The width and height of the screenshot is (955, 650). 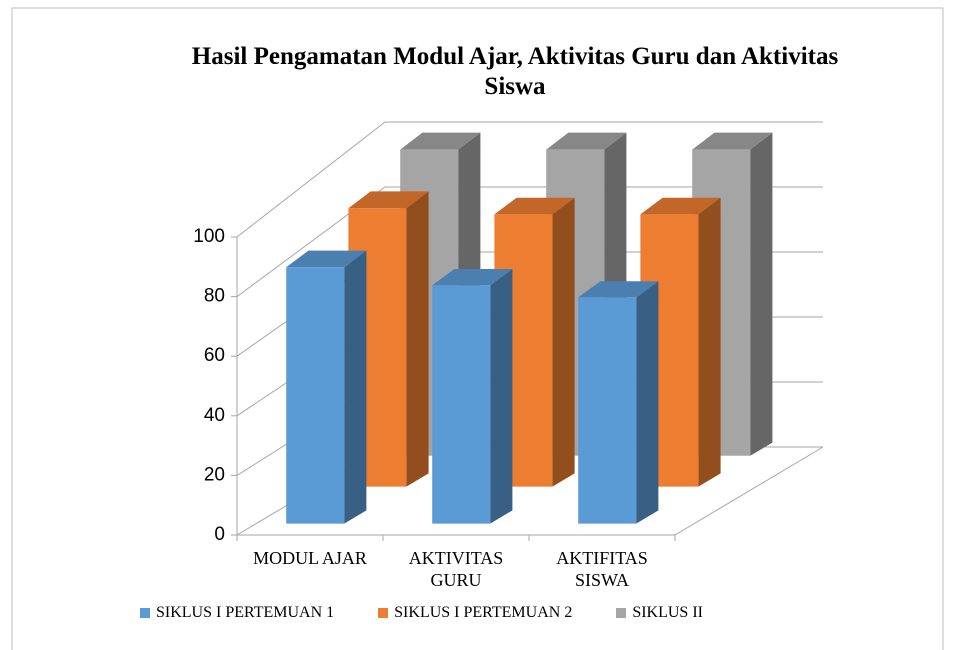 I want to click on y-tick-label: 20, so click(x=214, y=474).